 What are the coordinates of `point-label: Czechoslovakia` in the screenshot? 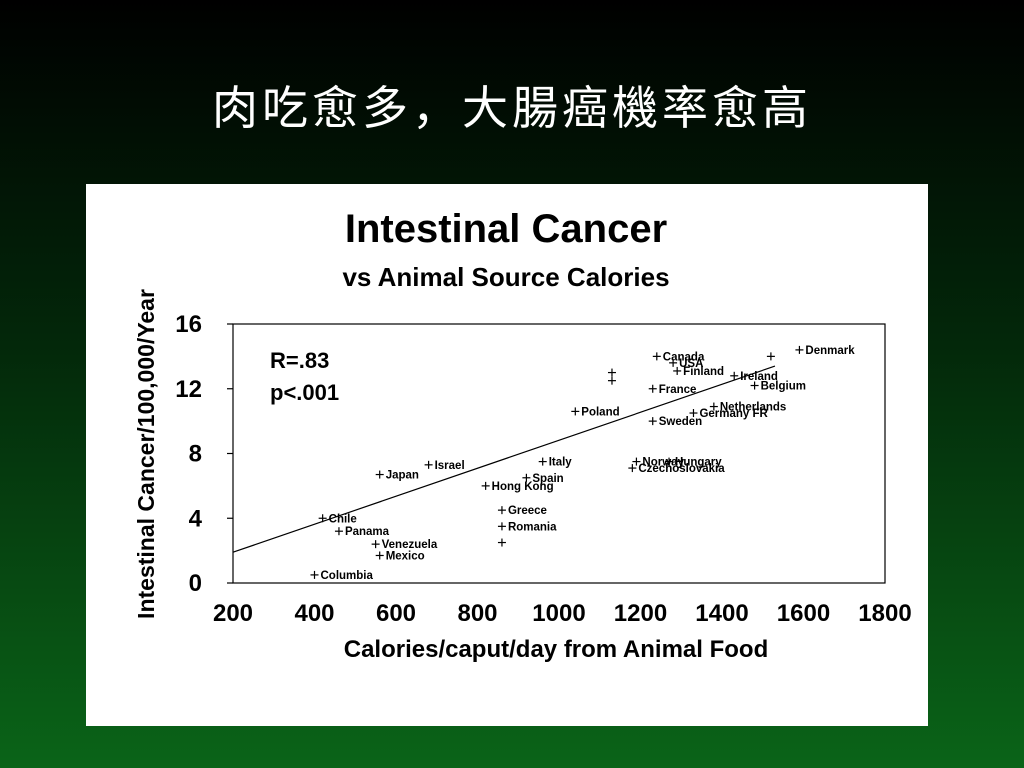 It's located at (681, 469).